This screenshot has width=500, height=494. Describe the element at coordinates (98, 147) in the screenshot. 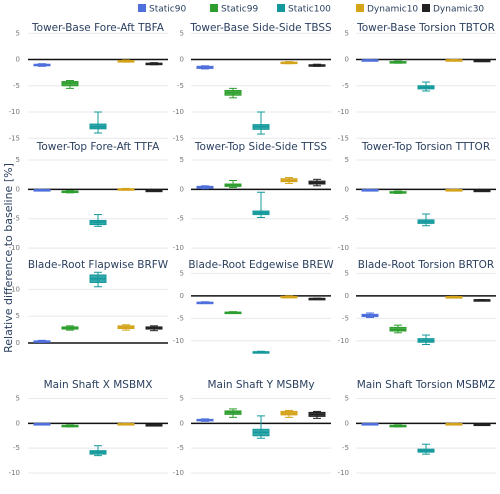

I see `subplot-title: Tower-Top Fore-Aft TTFA` at that location.